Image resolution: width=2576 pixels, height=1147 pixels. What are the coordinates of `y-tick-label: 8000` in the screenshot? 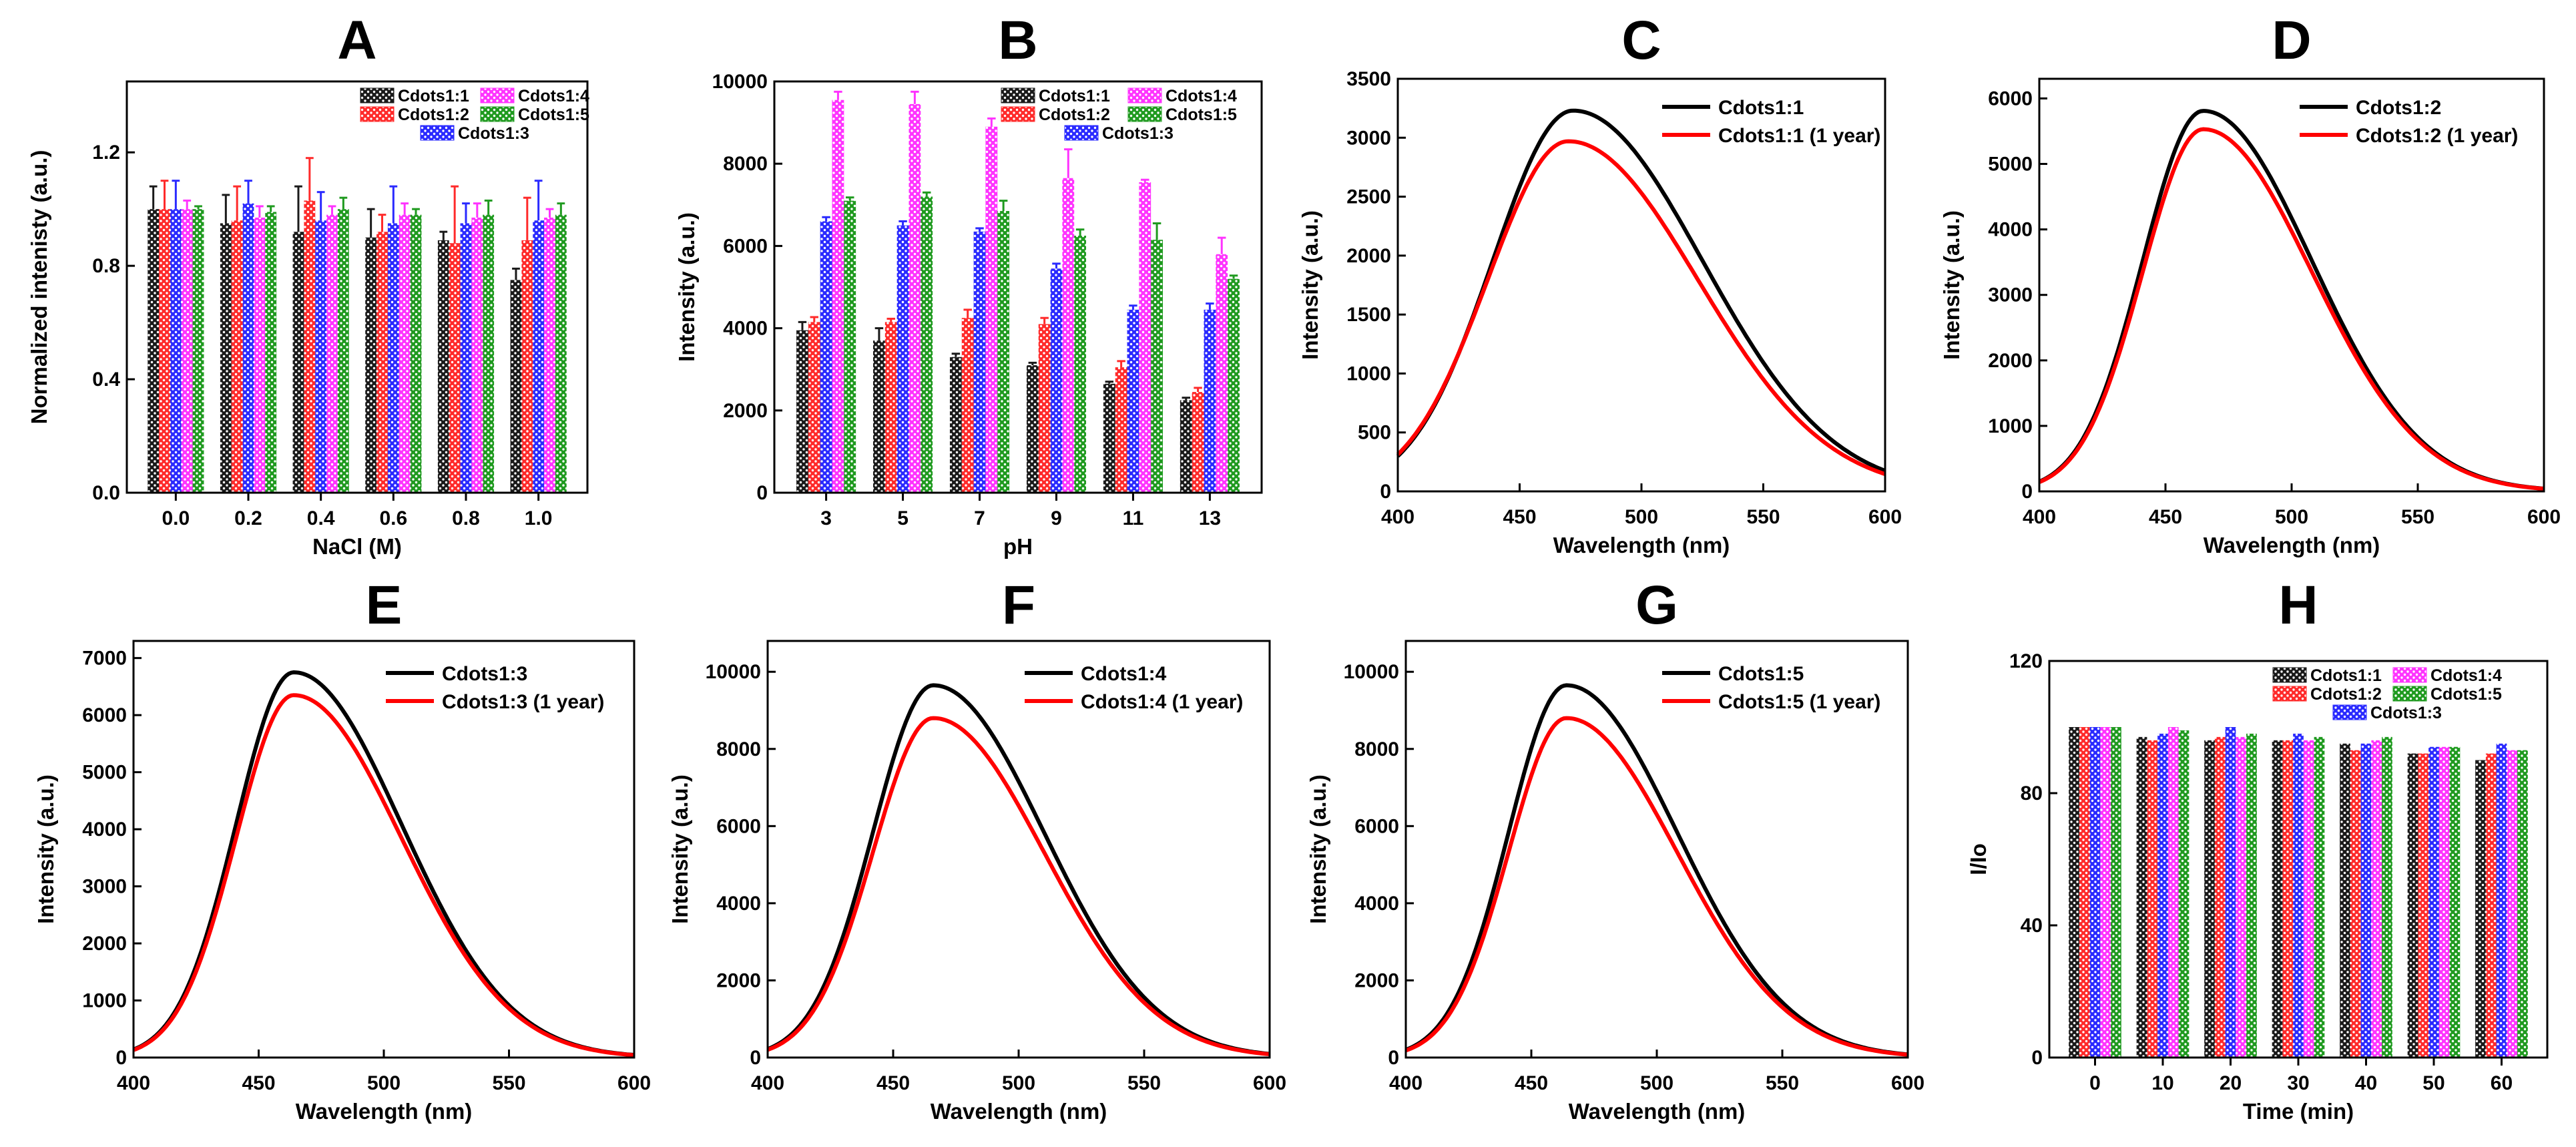 It's located at (738, 749).